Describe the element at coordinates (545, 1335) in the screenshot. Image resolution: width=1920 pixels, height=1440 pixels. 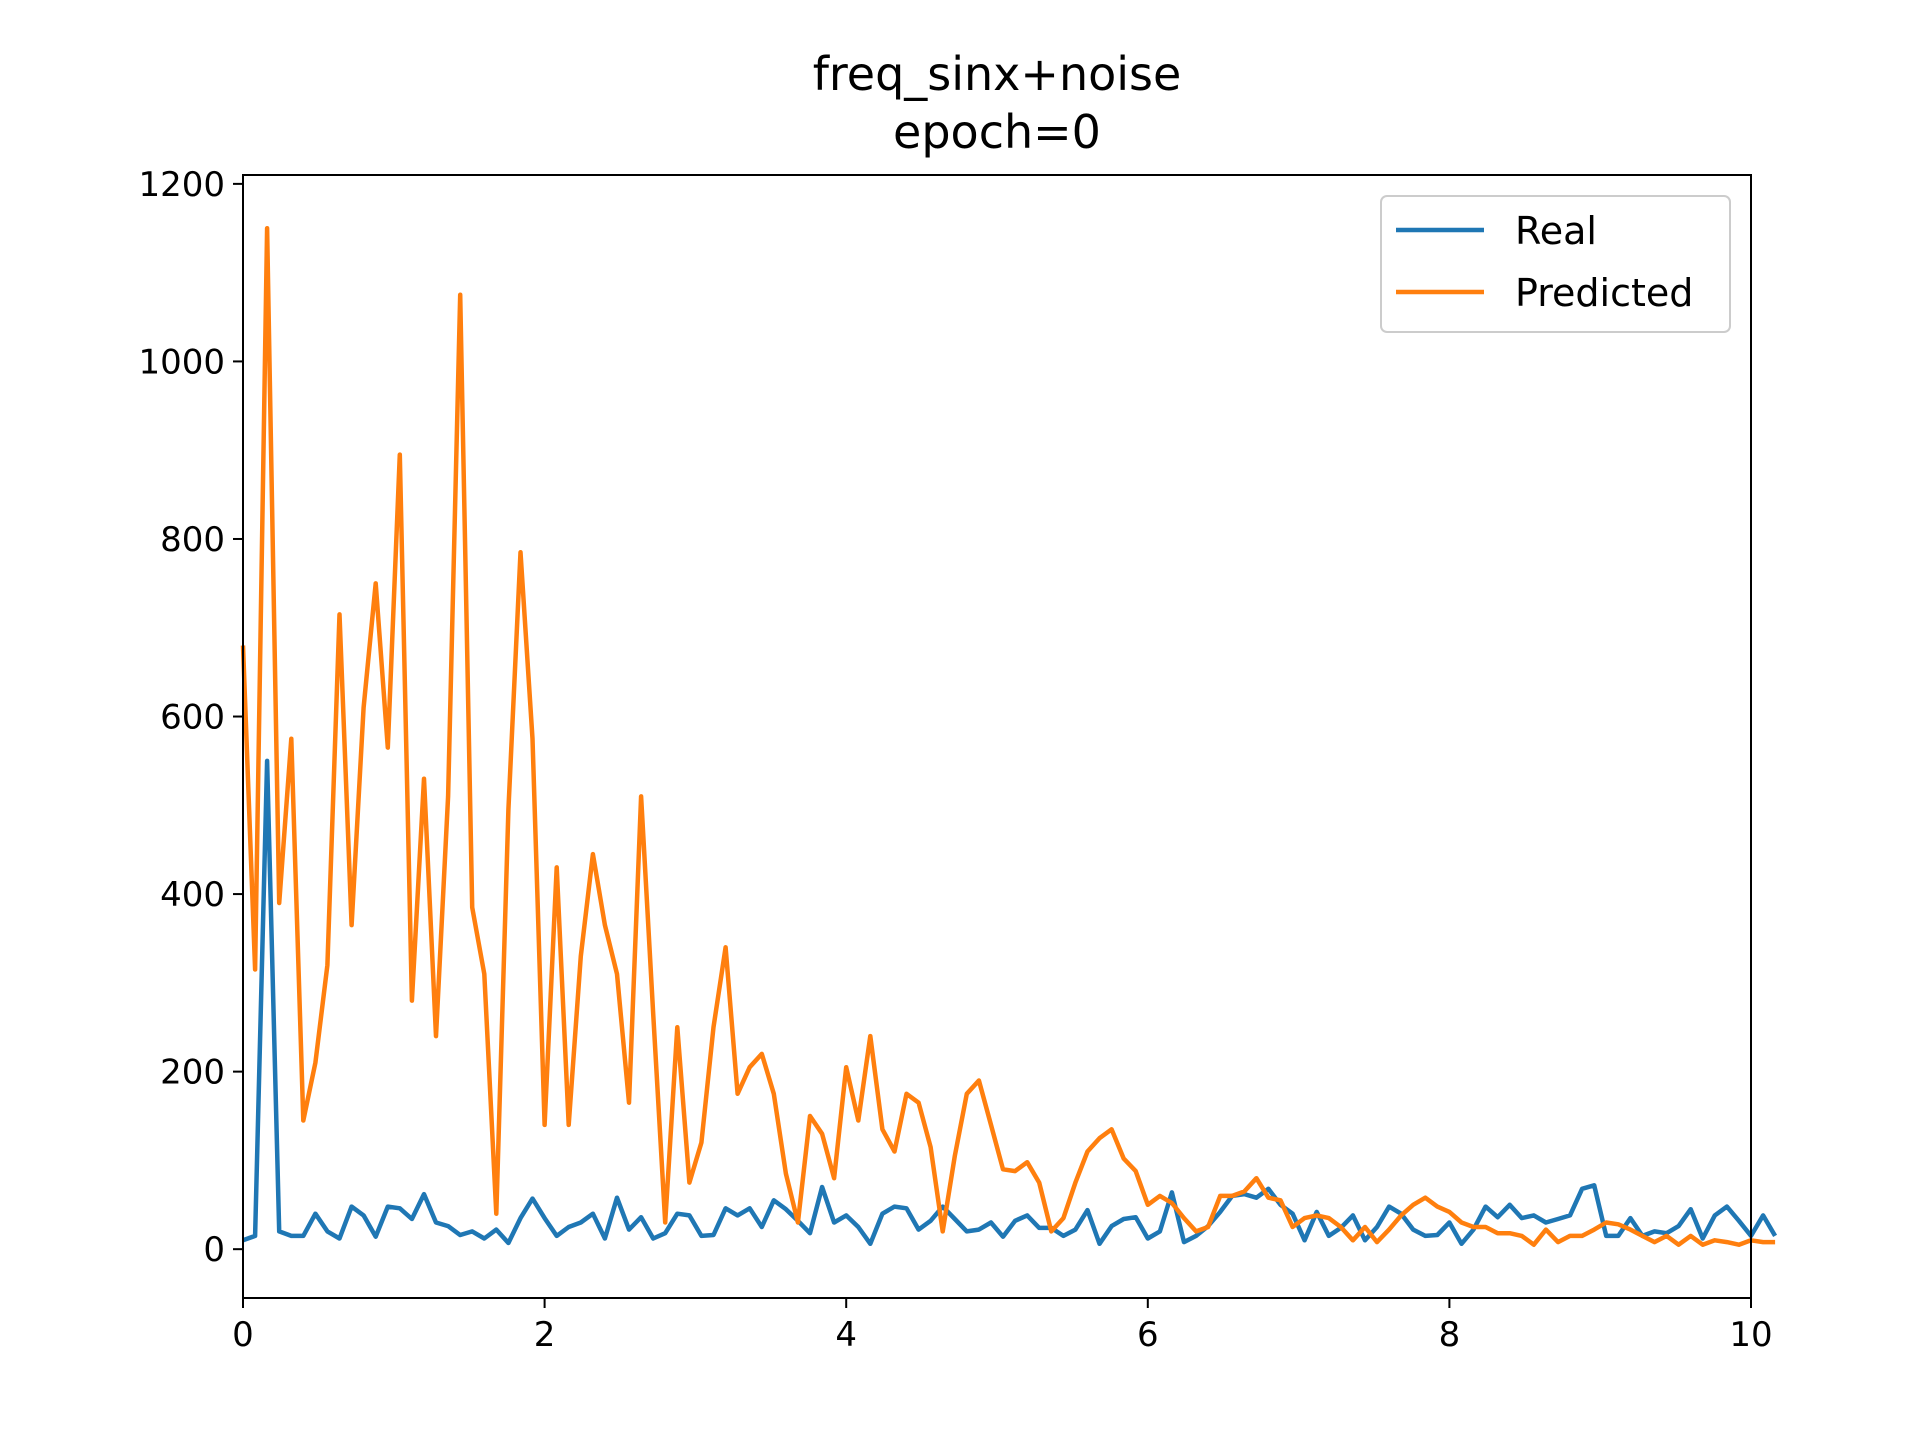
I see `x-tick-label: 2` at that location.